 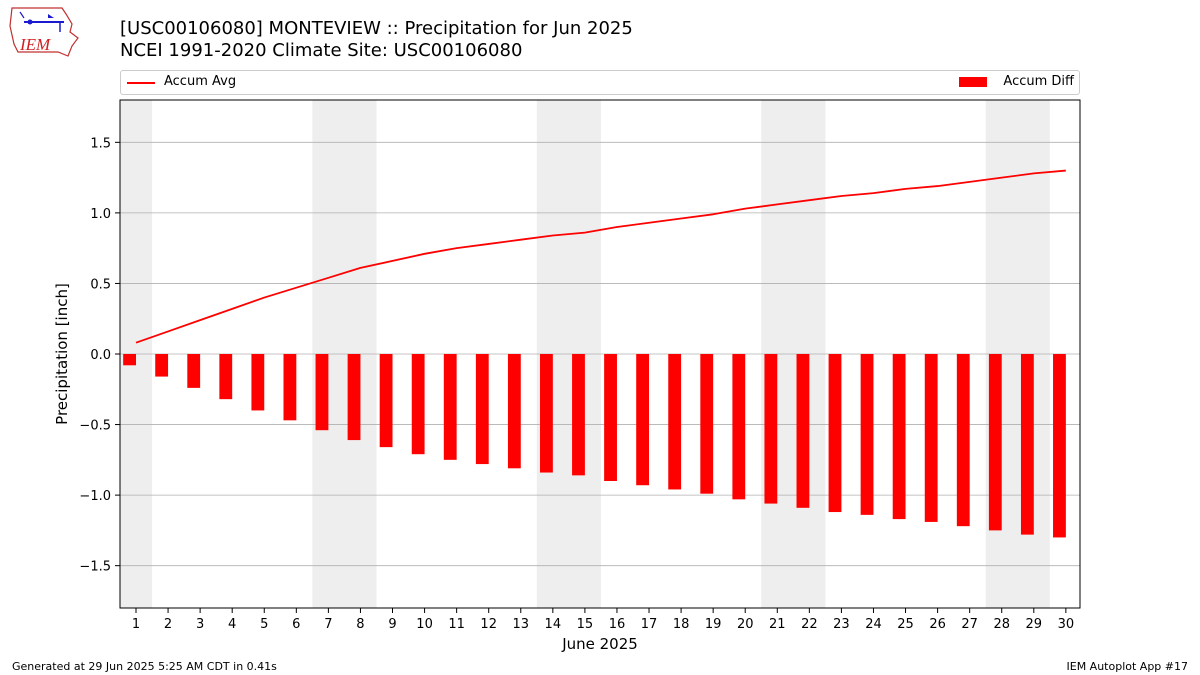 I want to click on x-tick-label: 22, so click(x=809, y=624).